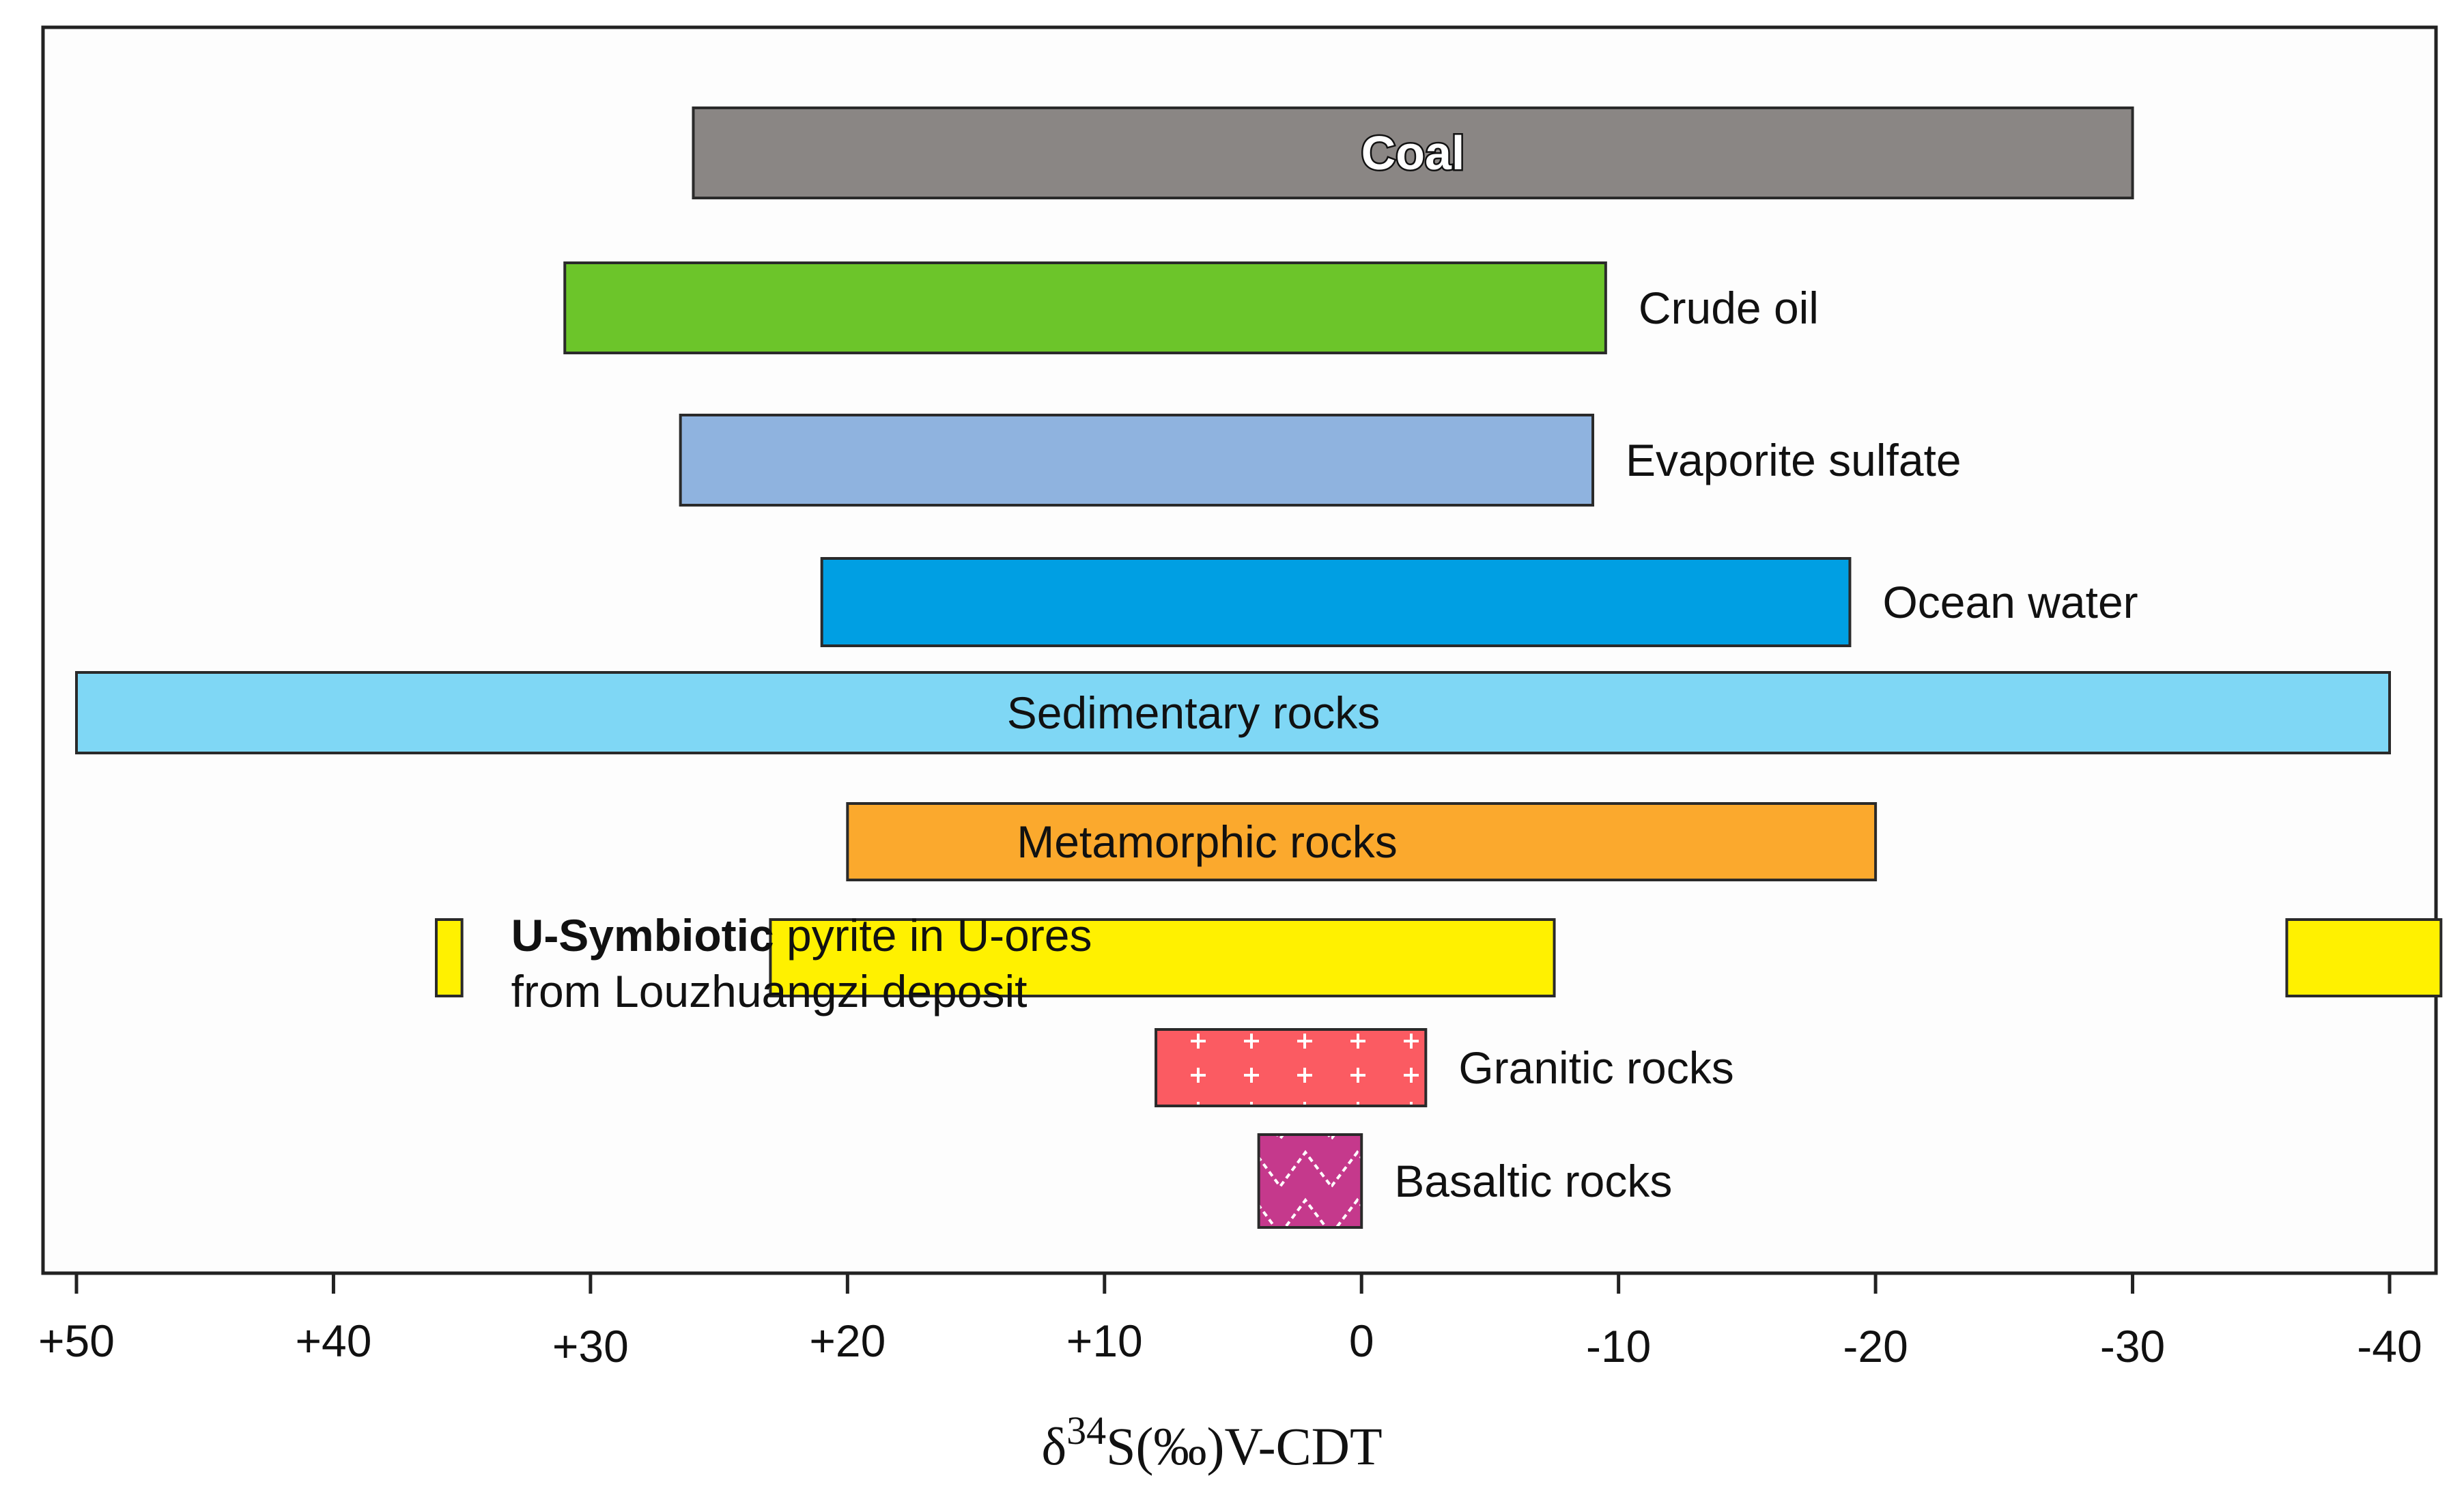 This screenshot has width=2464, height=1493. What do you see at coordinates (1533, 1181) in the screenshot?
I see `label-basaltic-rocks: Basaltic rocks` at bounding box center [1533, 1181].